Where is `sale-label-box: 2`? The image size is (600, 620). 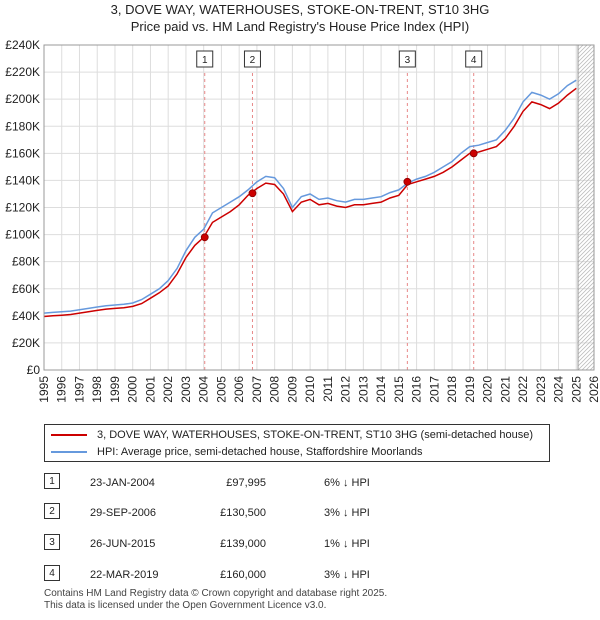 sale-label-box: 2 is located at coordinates (252, 59).